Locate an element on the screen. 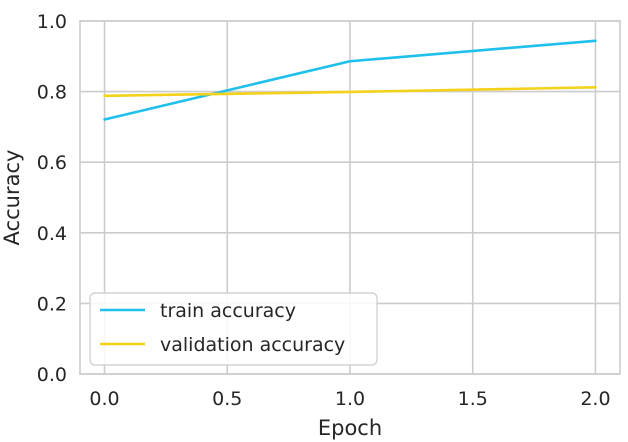 The image size is (628, 442). x-tick-label: 0.5 is located at coordinates (227, 399).